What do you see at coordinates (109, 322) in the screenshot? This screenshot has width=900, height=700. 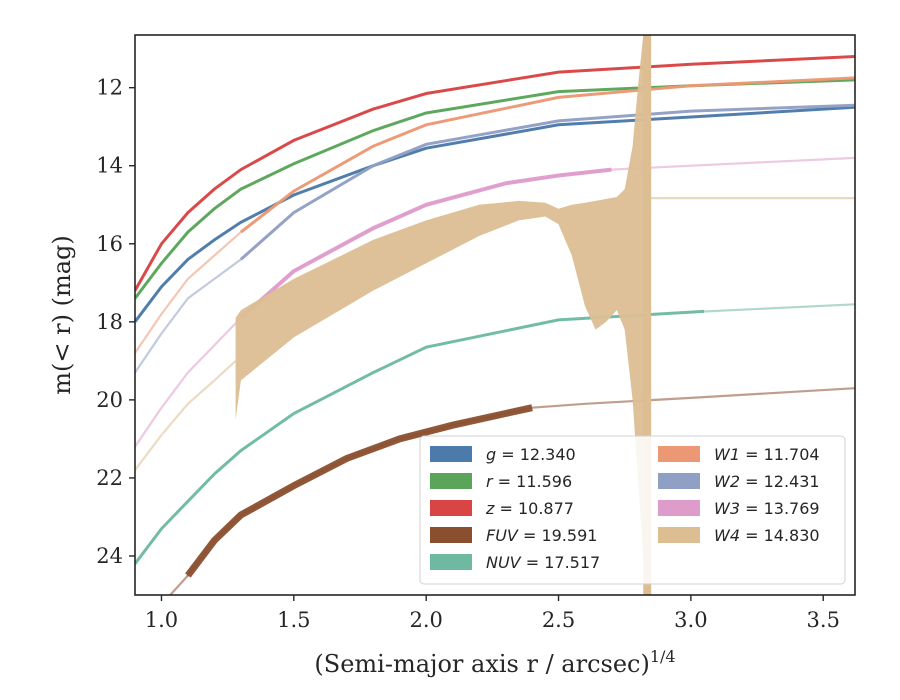 I see `y-tick-label: 18` at bounding box center [109, 322].